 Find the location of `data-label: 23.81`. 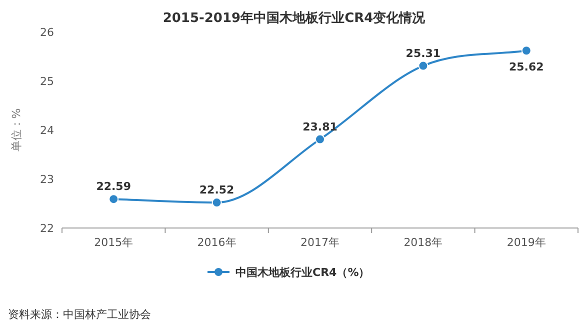

data-label: 23.81 is located at coordinates (320, 127).